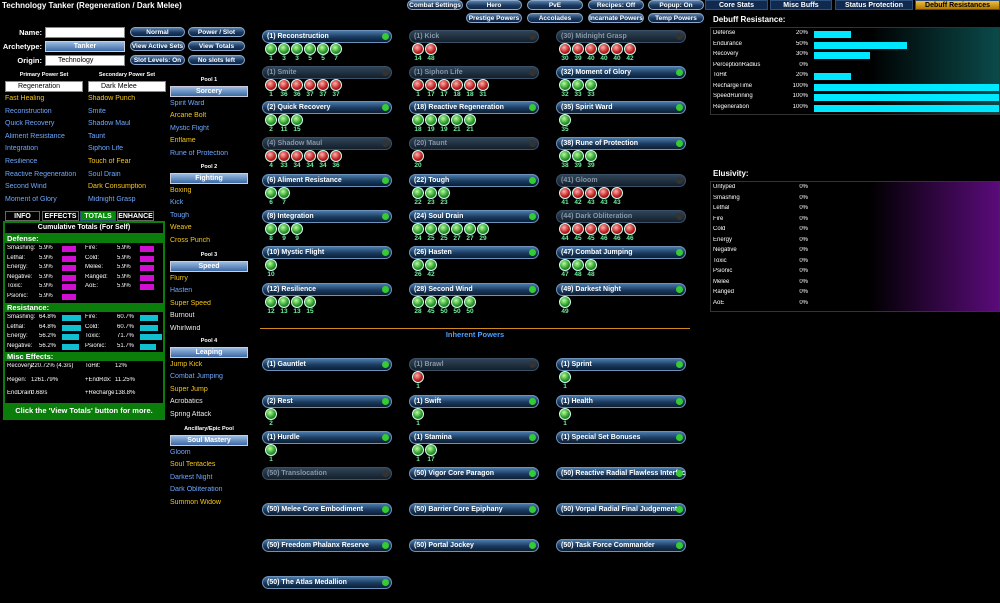 The width and height of the screenshot is (1000, 603). What do you see at coordinates (106, 149) in the screenshot?
I see `power-option: Siphon Life` at bounding box center [106, 149].